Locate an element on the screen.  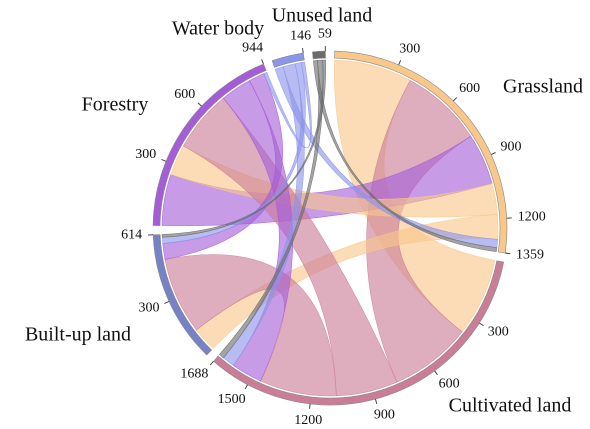
tick-label: 146 is located at coordinates (300, 35).